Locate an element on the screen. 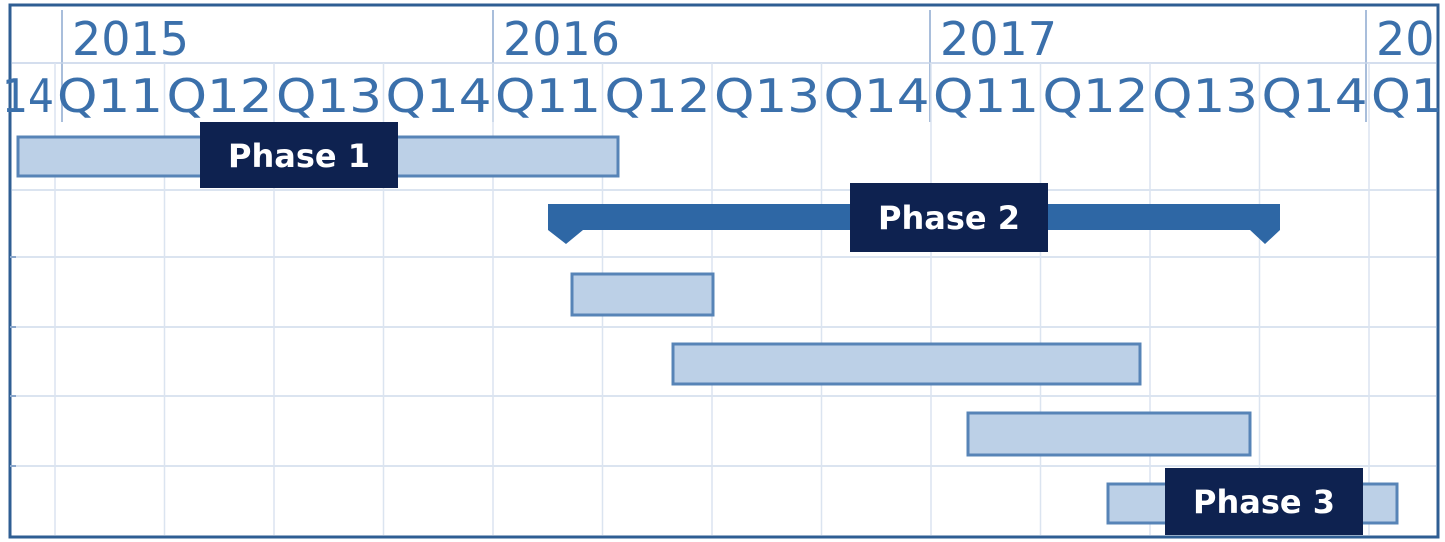 Image resolution: width=1445 pixels, height=542 pixels. quarters: 14 Q11 Q12 Q13 Q14 Q11 Q12 Q13 Q14 Q11 Q12 Q13 Q14 Q1 is located at coordinates (722, 96).